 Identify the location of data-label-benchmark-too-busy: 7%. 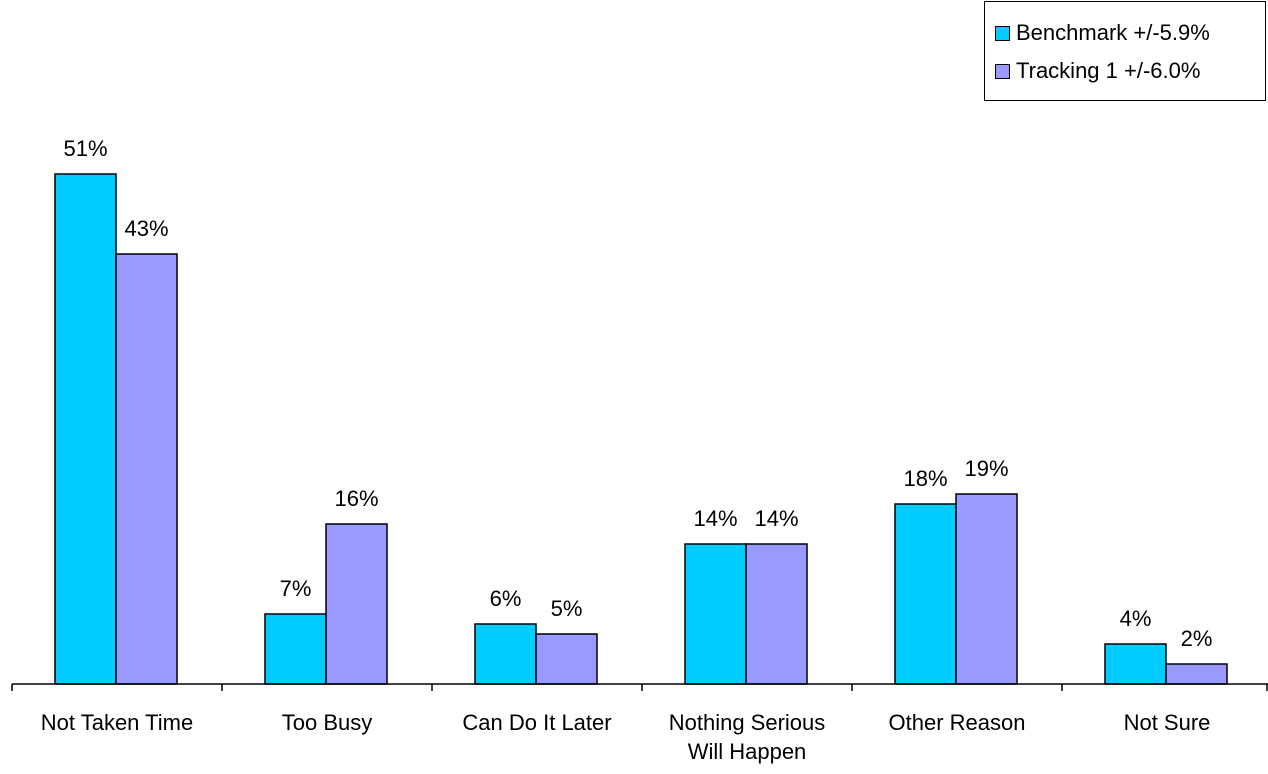
(296, 588).